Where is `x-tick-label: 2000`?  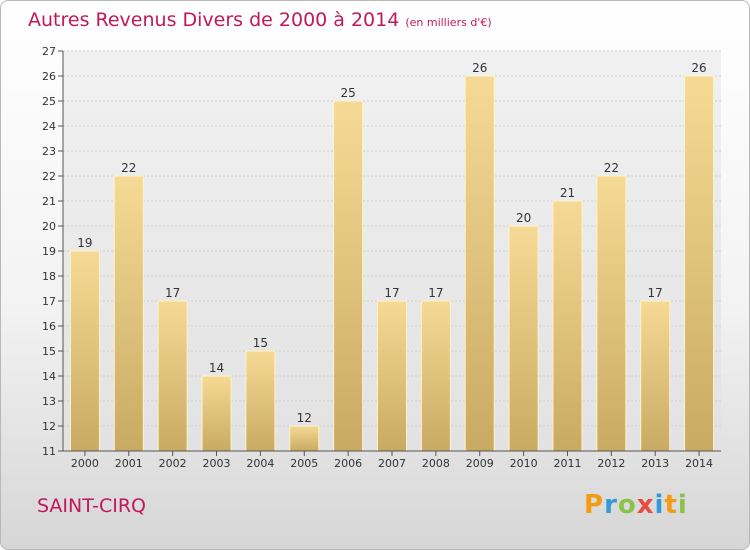 x-tick-label: 2000 is located at coordinates (85, 463).